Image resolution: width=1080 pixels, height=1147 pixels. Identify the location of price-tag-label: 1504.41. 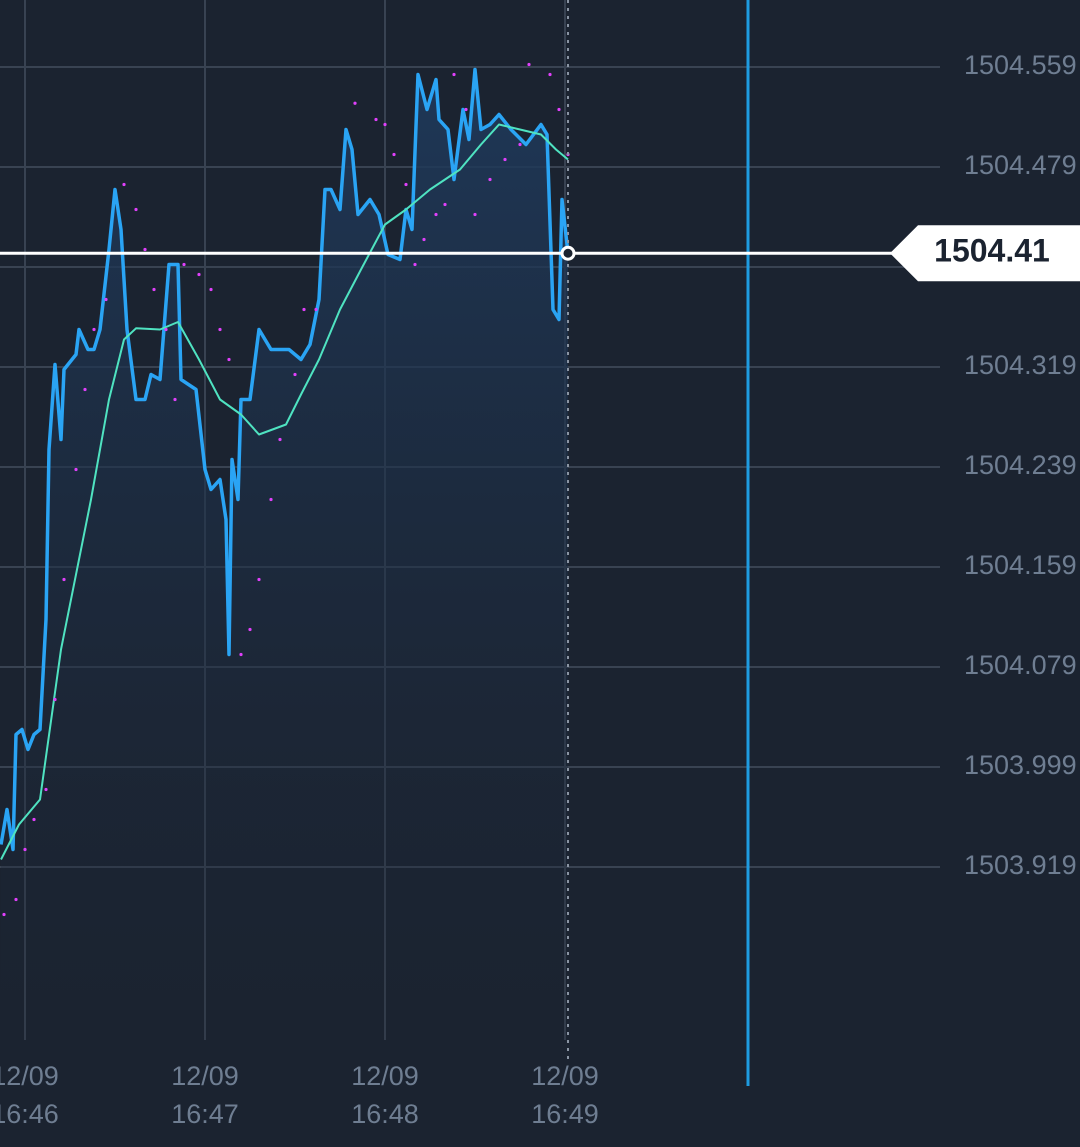
(992, 251).